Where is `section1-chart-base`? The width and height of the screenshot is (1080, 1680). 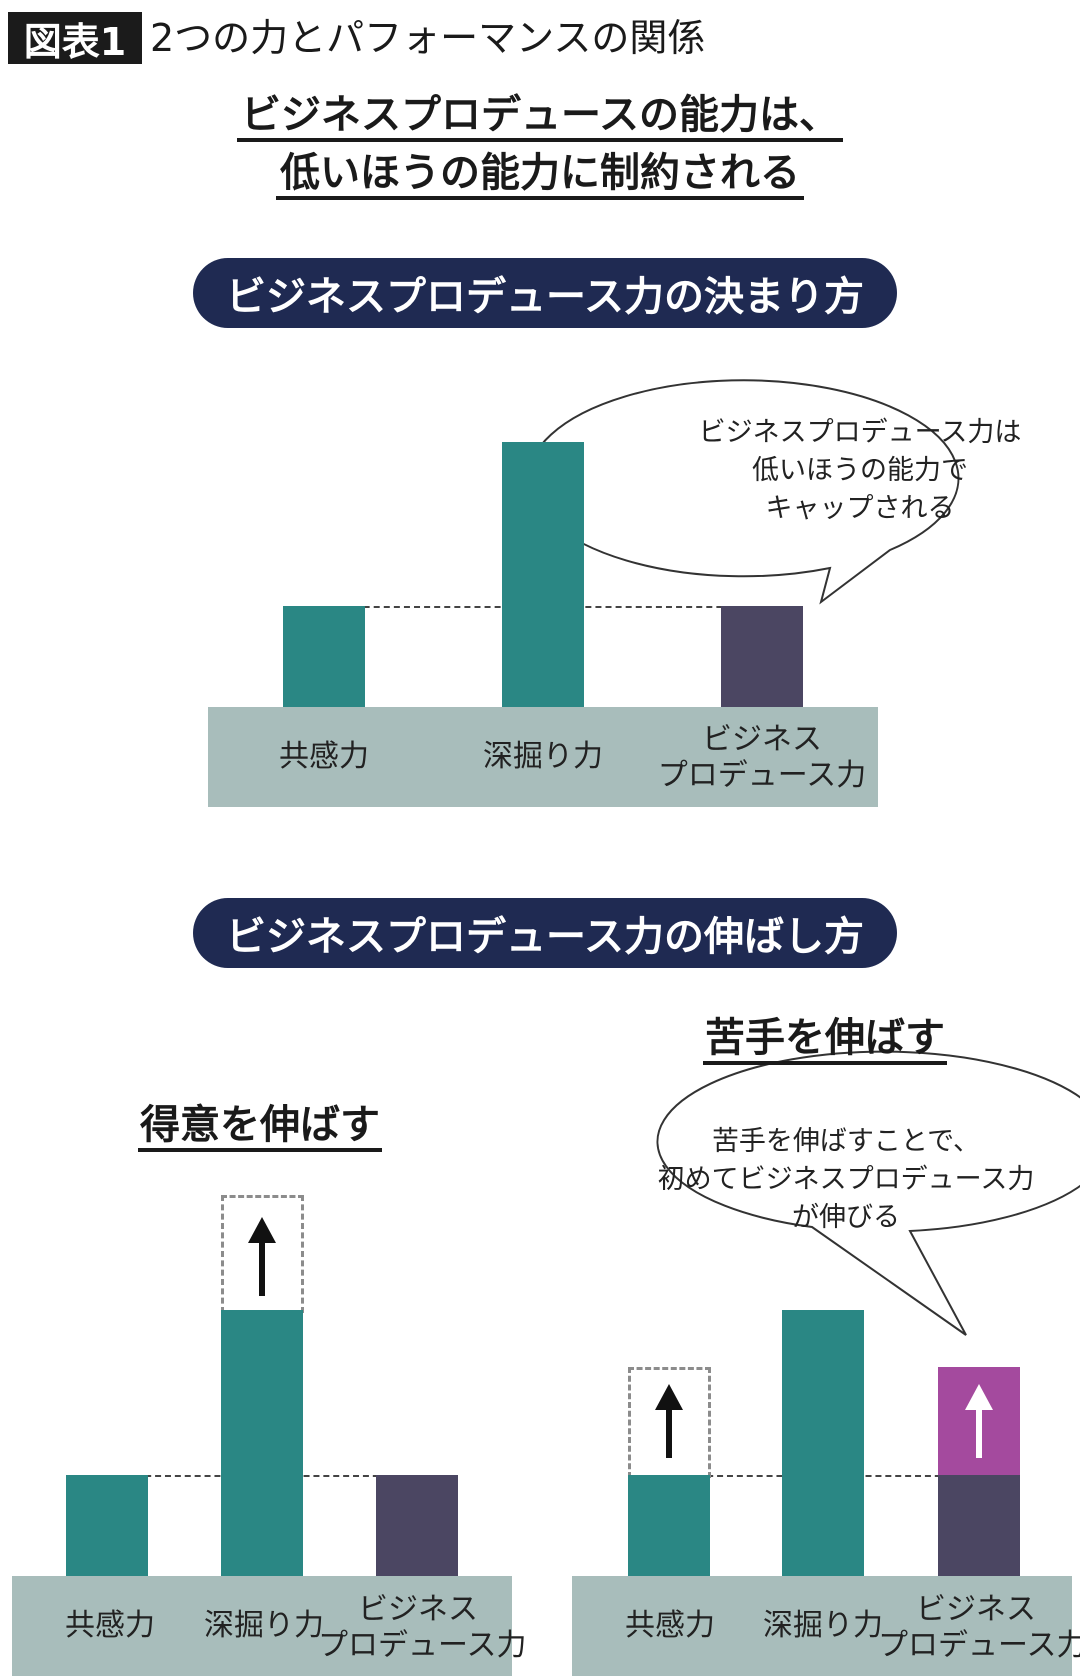 section1-chart-base is located at coordinates (543, 757).